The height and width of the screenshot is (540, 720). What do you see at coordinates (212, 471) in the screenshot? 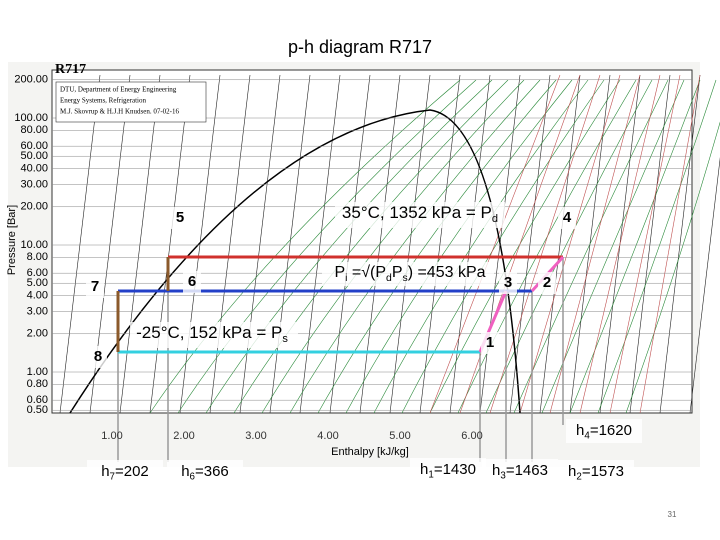
I see `text-part: =366` at bounding box center [212, 471].